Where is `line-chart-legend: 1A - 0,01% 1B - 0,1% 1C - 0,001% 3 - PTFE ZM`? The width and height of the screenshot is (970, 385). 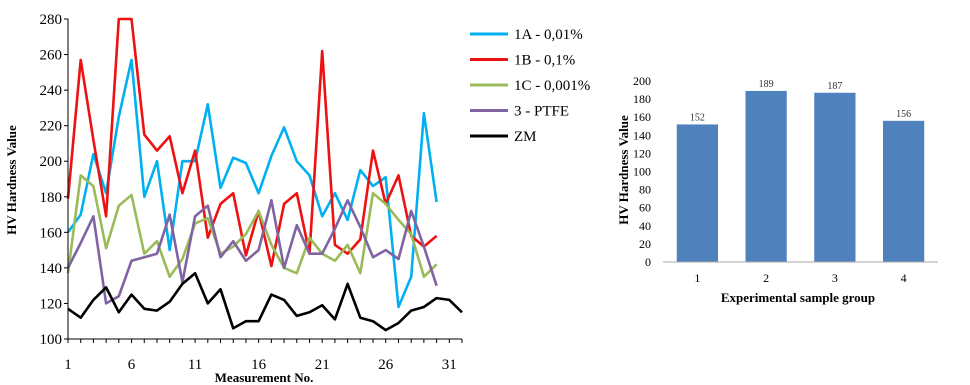
line-chart-legend: 1A - 0,01% 1B - 0,1% 1C - 0,001% 3 - PTFE ZM is located at coordinates (530, 86).